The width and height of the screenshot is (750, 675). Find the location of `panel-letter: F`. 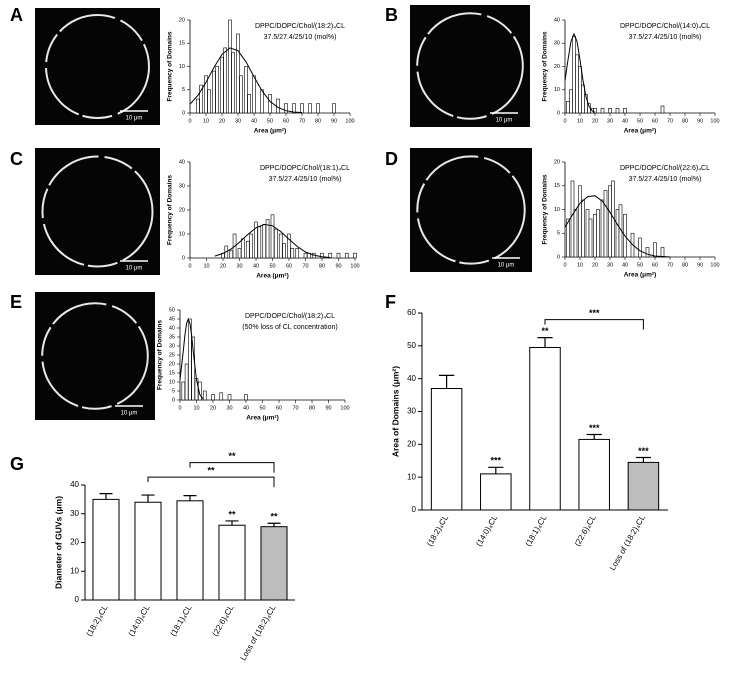

panel-letter: F is located at coordinates (390, 302).